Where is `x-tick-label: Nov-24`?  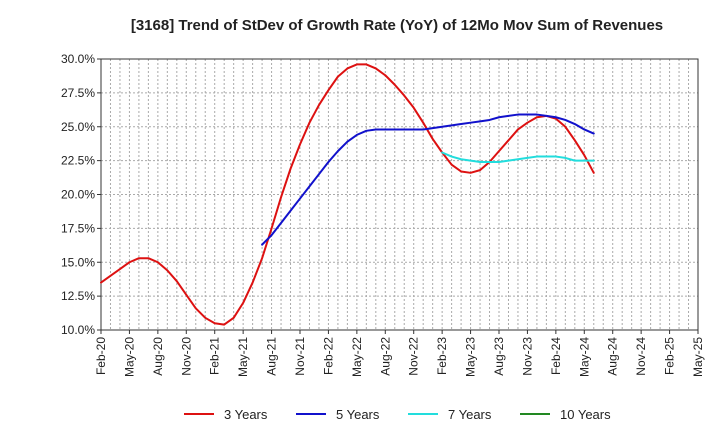
x-tick-label: Nov-24 is located at coordinates (641, 356).